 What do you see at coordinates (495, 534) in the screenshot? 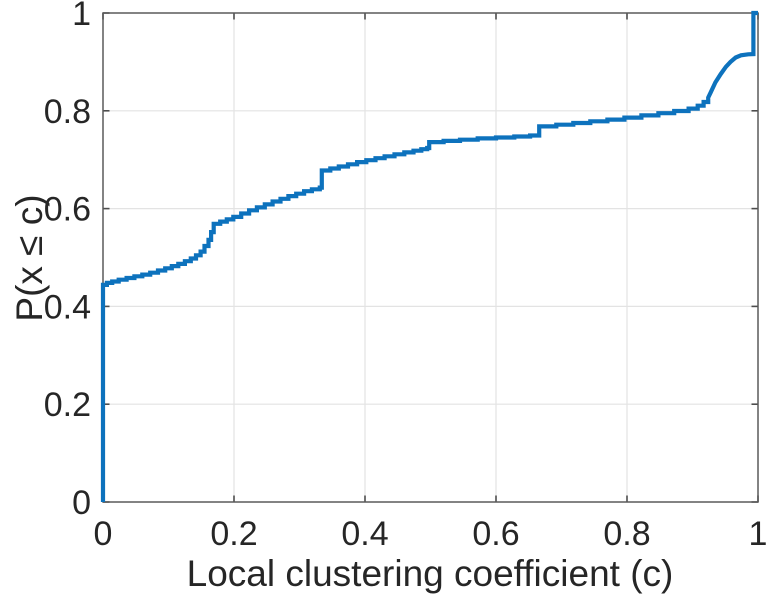
I see `x-tick-label-0.6: 0.6` at bounding box center [495, 534].